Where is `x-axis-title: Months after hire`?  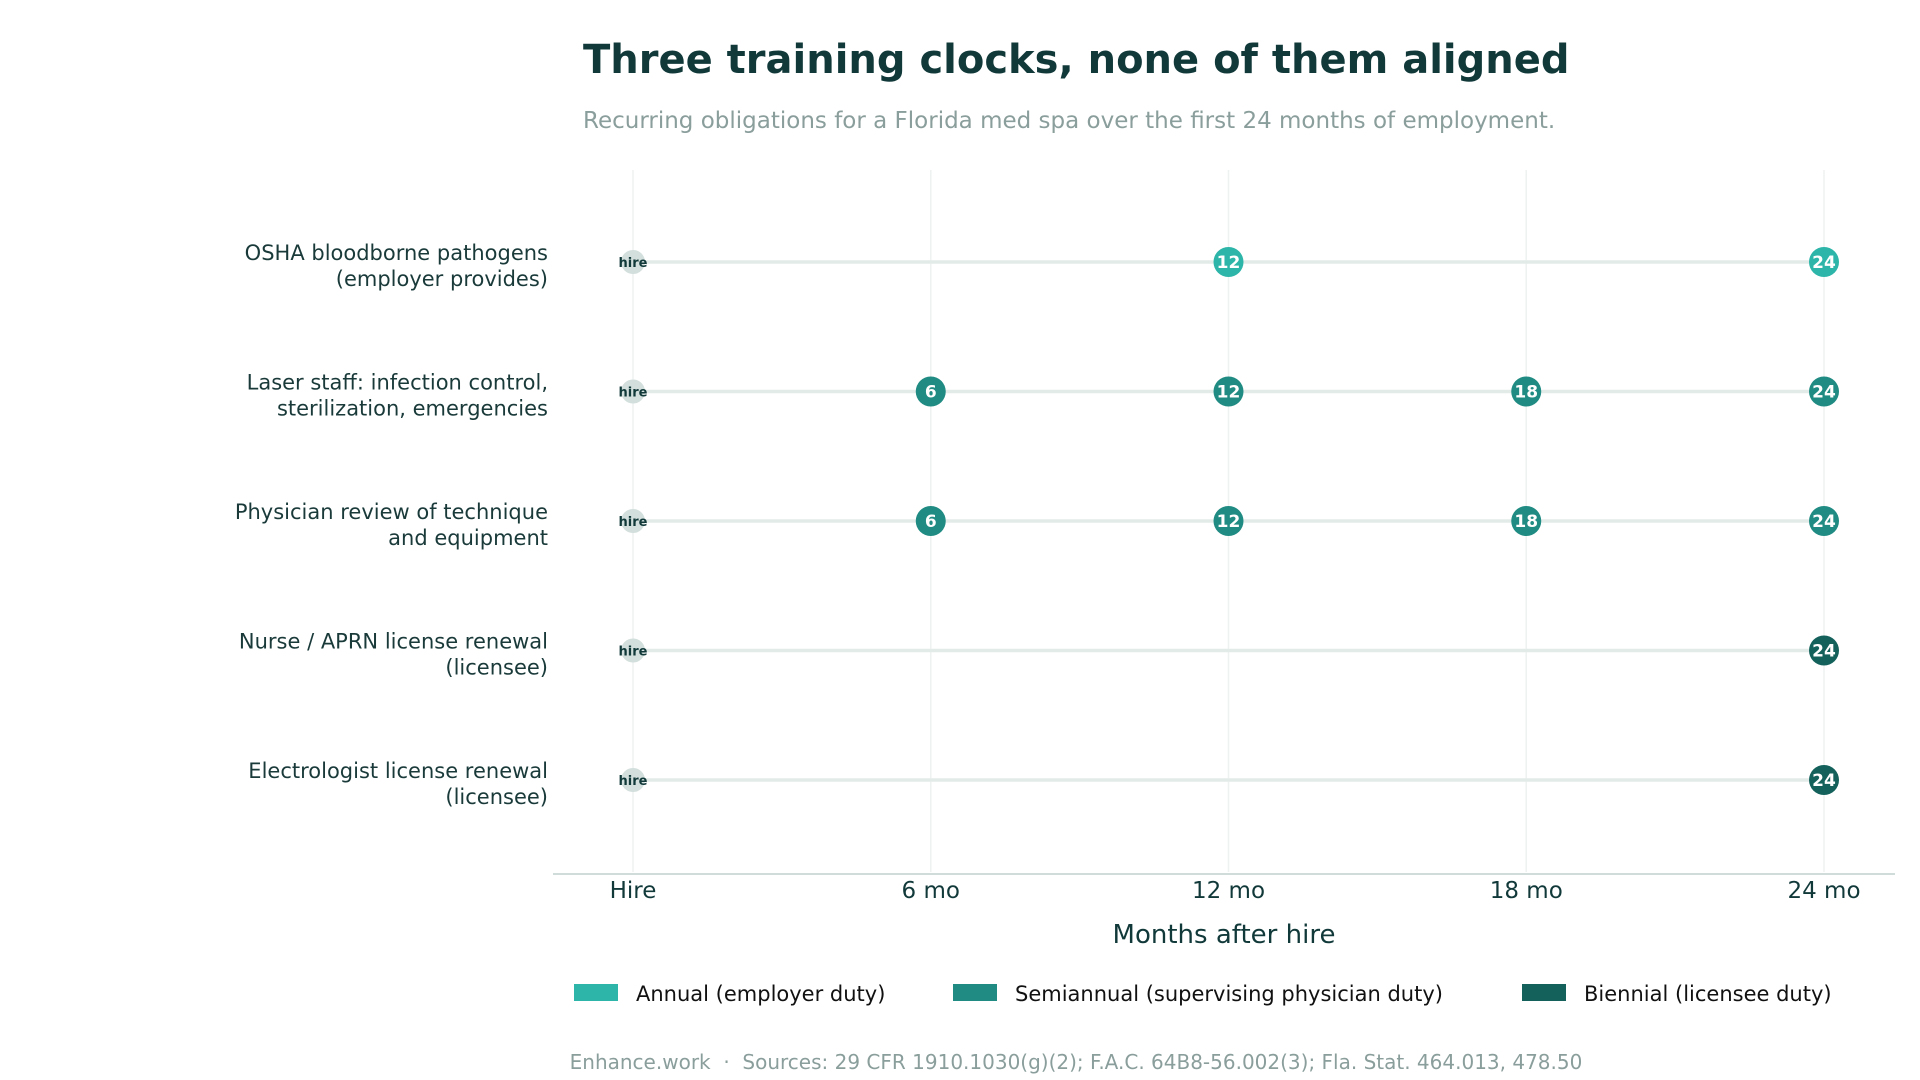
x-axis-title: Months after hire is located at coordinates (1224, 935).